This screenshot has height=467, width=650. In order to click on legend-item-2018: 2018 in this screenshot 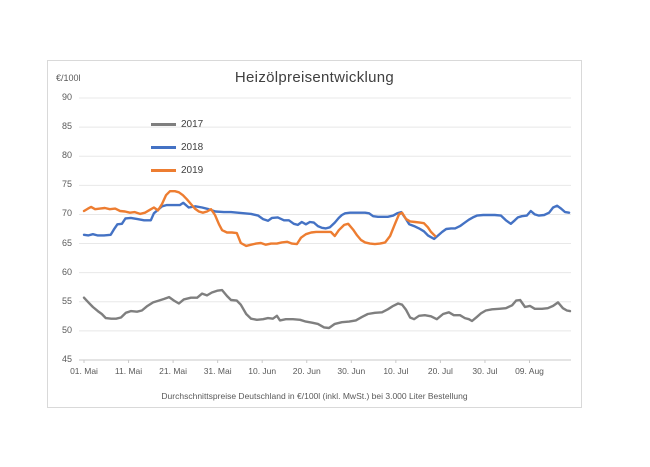, I will do `click(177, 147)`.